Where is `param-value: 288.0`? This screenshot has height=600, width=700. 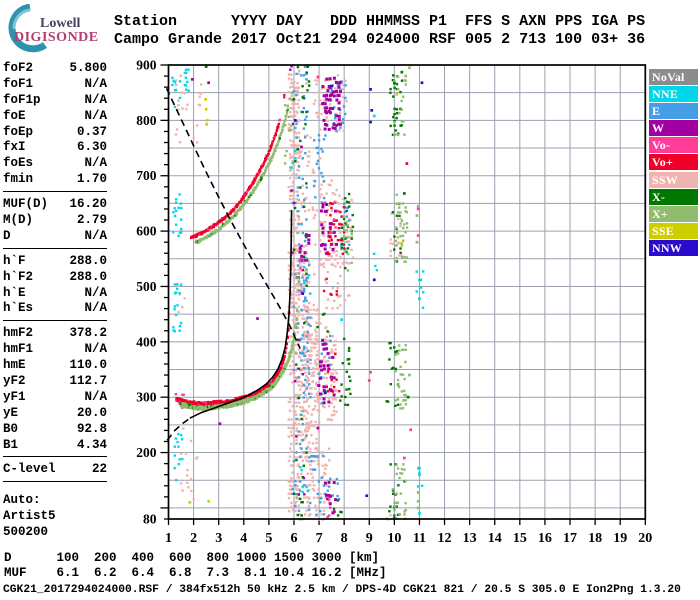
param-value: 288.0 is located at coordinates (88, 276).